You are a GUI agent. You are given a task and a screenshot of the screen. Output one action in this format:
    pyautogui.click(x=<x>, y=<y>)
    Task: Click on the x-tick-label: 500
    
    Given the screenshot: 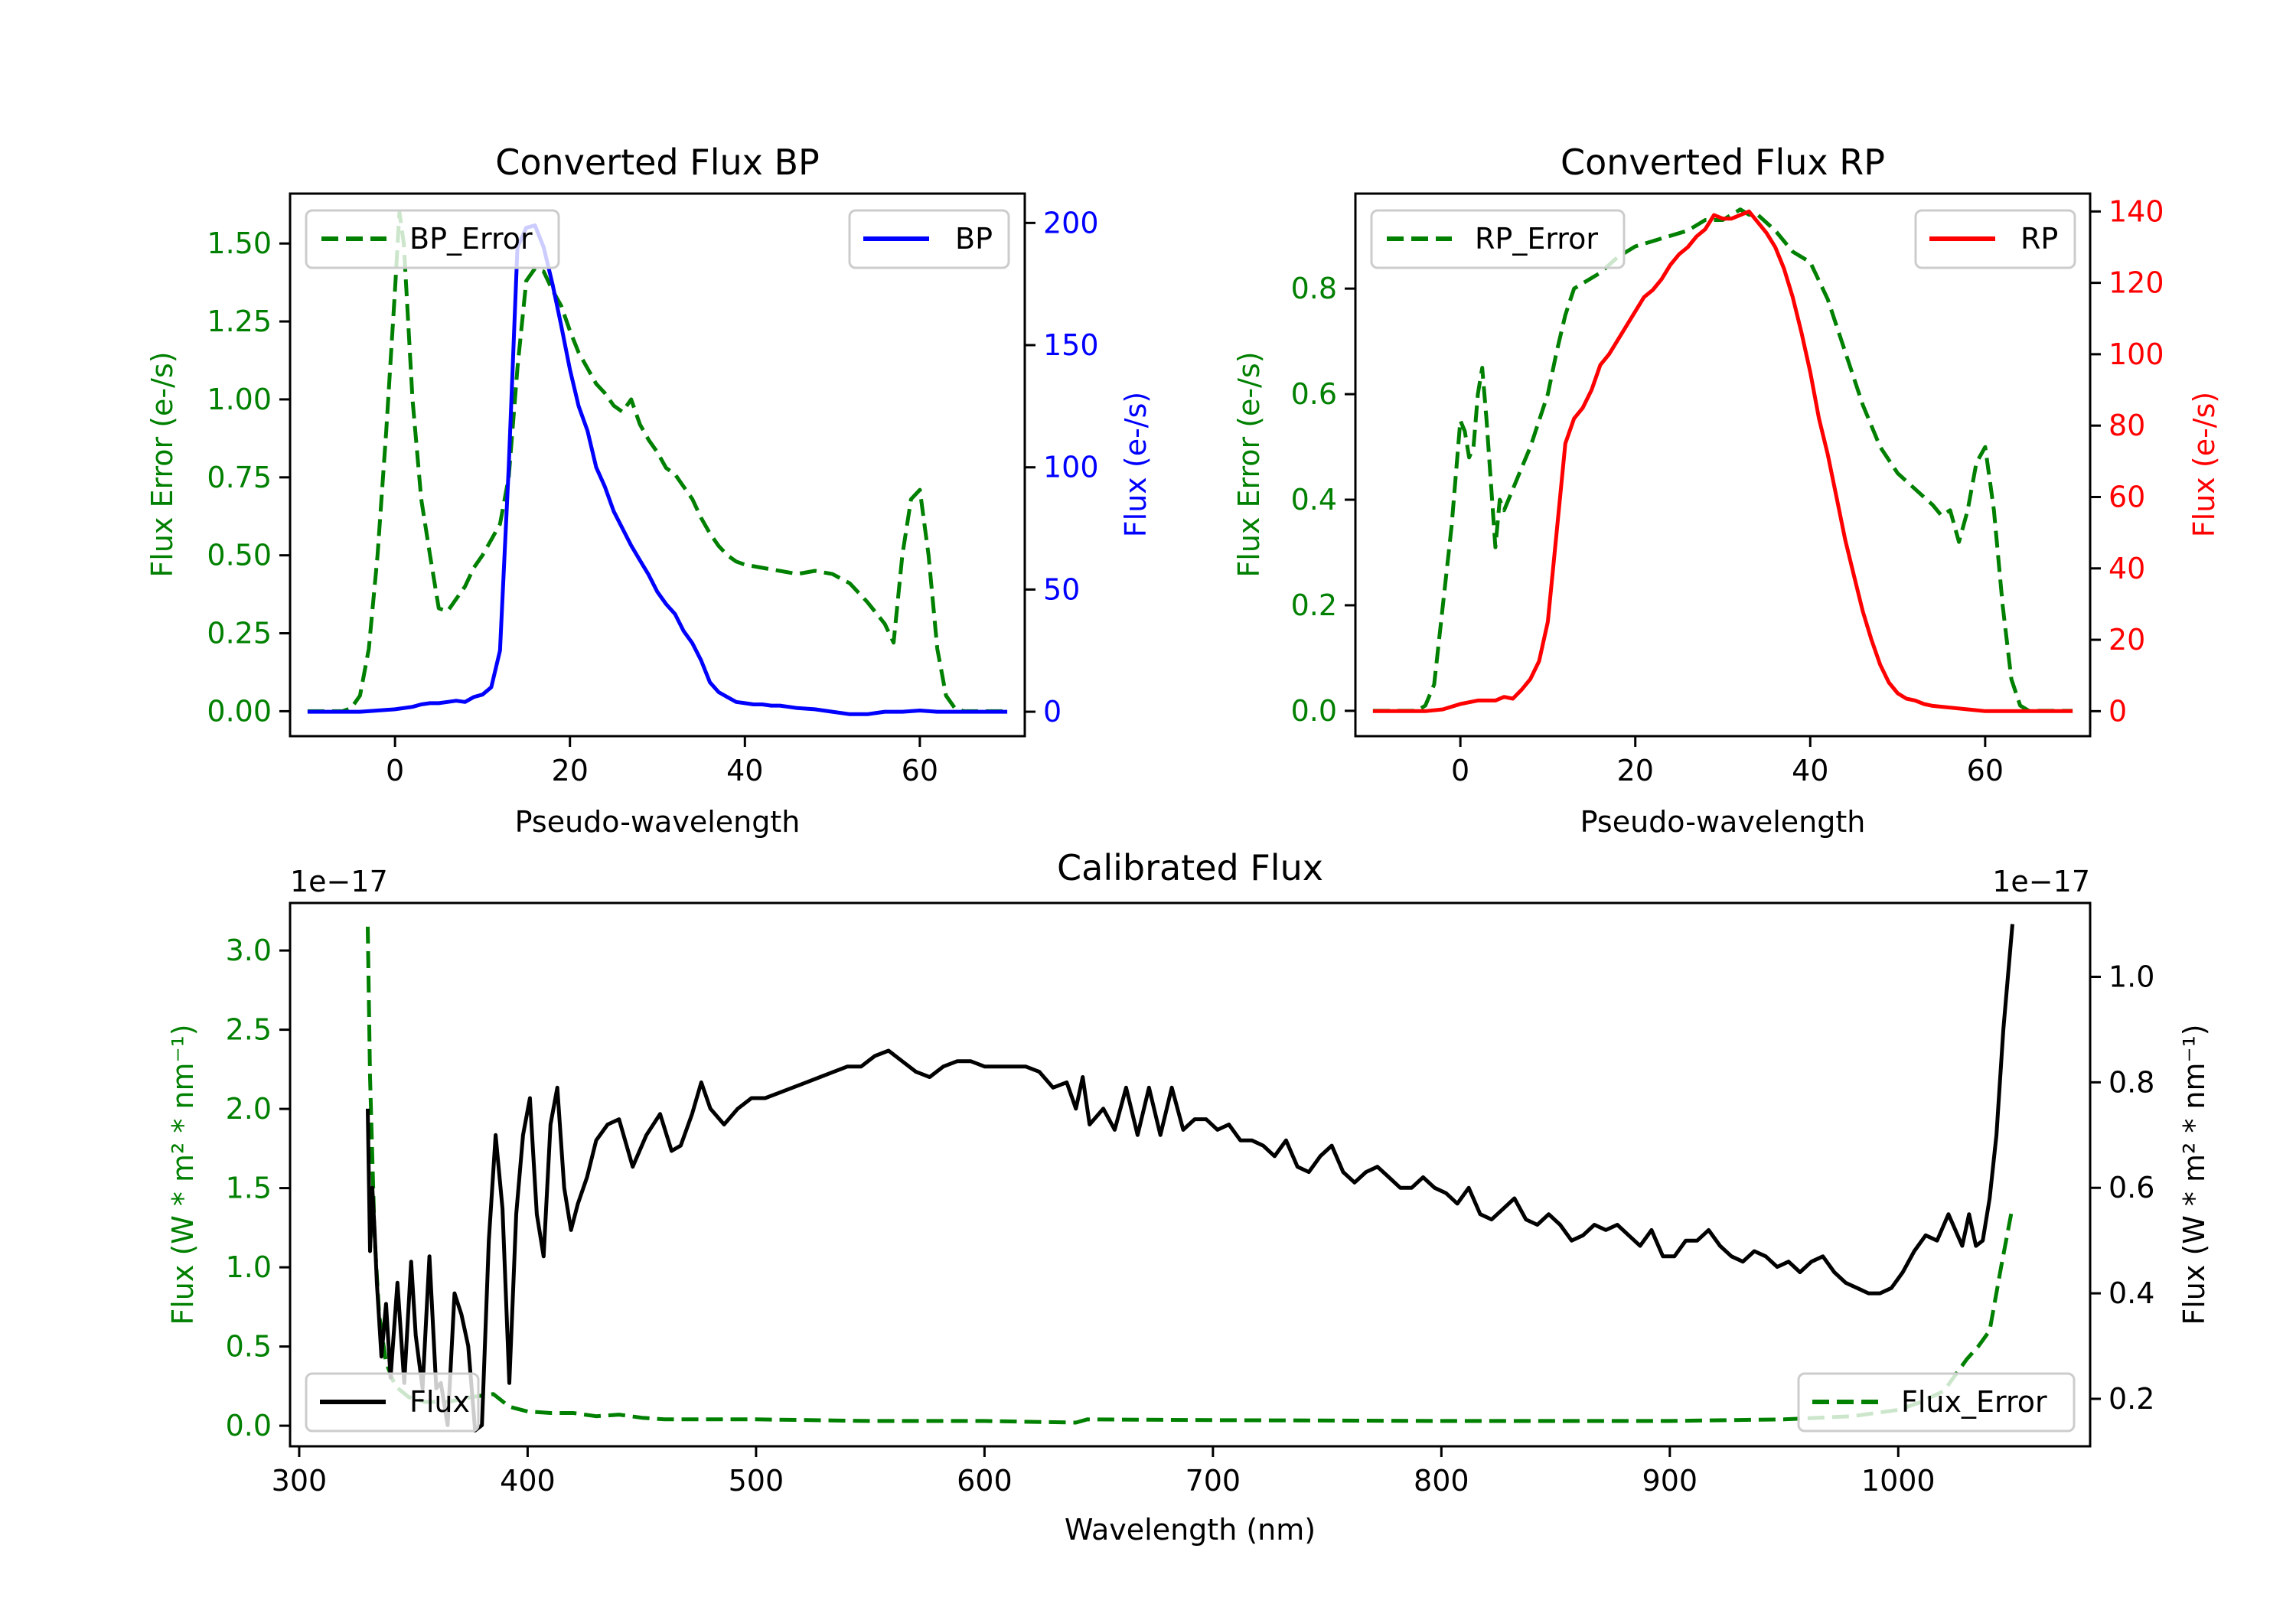 What is the action you would take?
    pyautogui.click(x=756, y=1481)
    